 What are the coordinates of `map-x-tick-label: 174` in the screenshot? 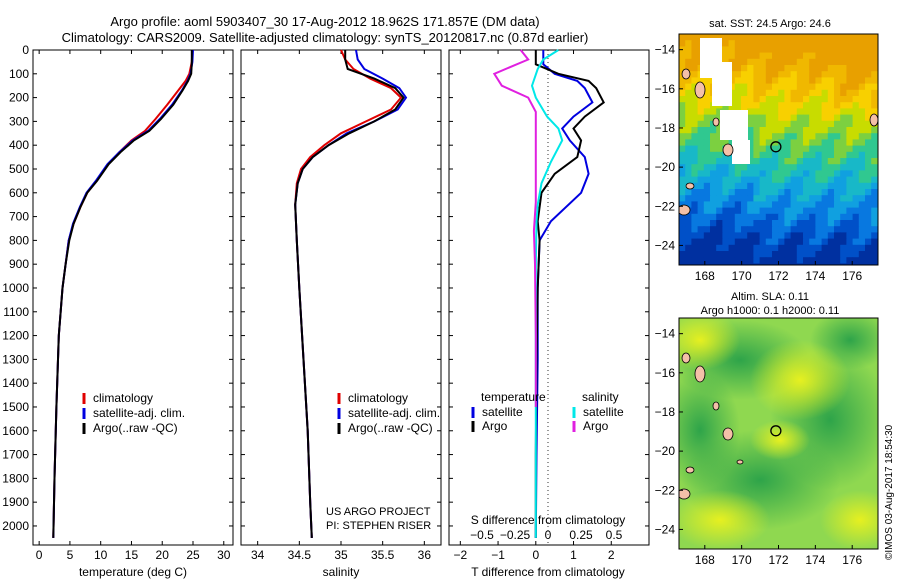 It's located at (815, 276).